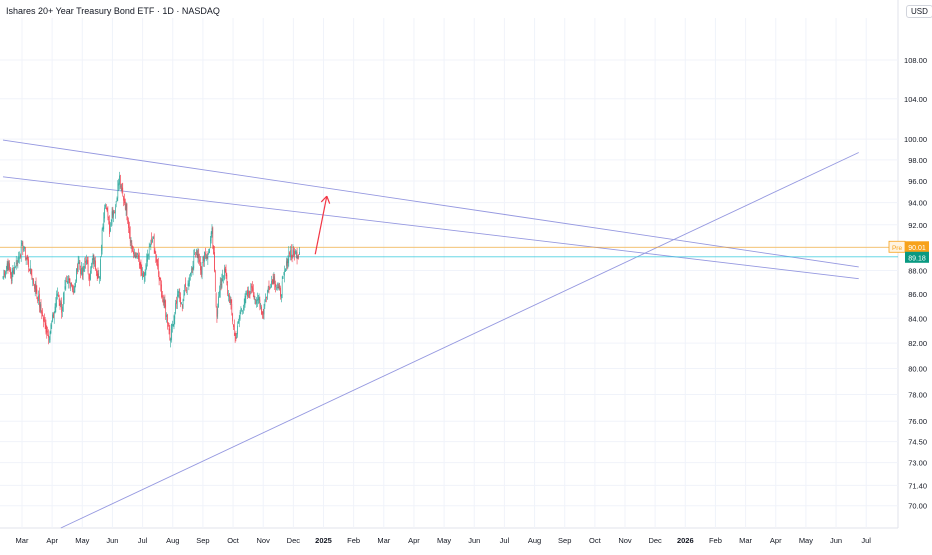 The width and height of the screenshot is (932, 555). I want to click on y-tick-label: 104.00, so click(915, 99).